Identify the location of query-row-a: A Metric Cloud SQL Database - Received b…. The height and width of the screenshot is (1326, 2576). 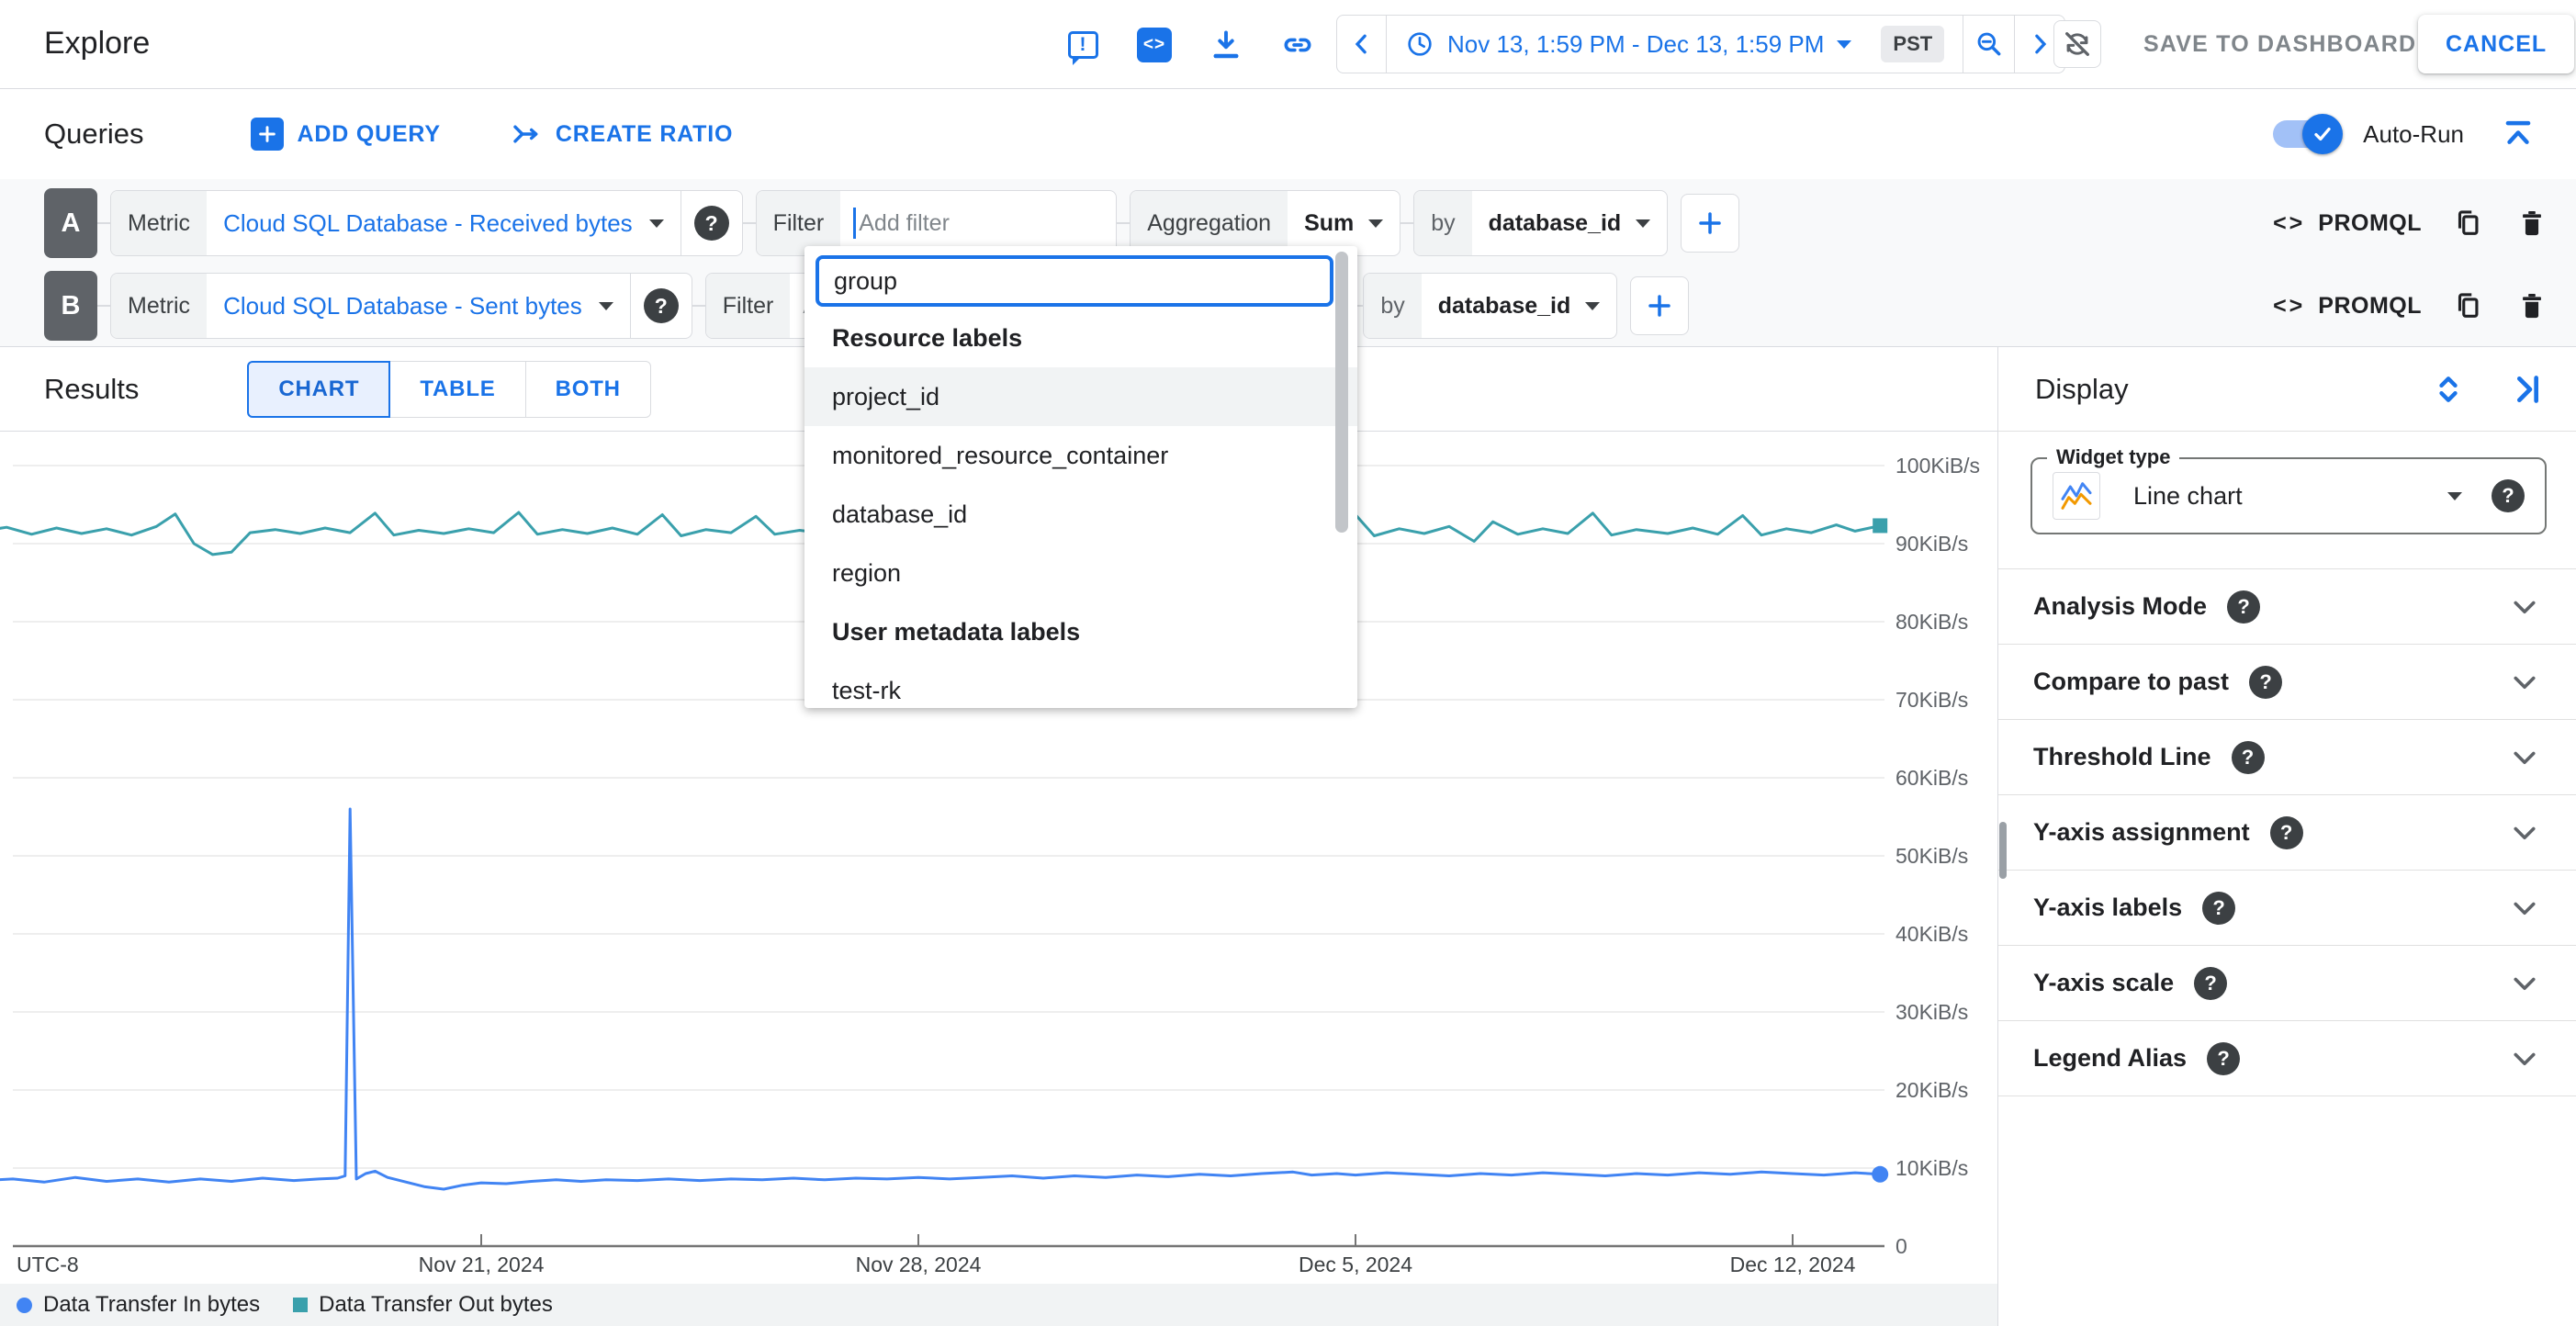
(1297, 223).